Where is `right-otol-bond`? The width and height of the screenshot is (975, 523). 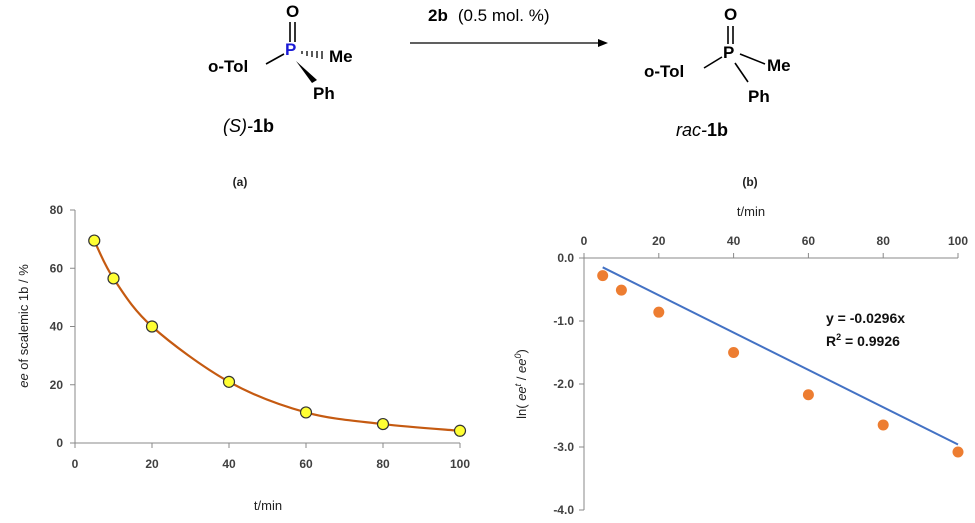
right-otol-bond is located at coordinates (713, 62).